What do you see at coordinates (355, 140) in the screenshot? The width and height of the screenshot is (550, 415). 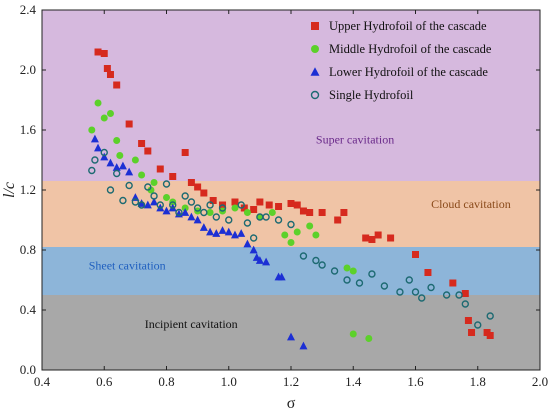 I see `region-label-3: Super cavitation` at bounding box center [355, 140].